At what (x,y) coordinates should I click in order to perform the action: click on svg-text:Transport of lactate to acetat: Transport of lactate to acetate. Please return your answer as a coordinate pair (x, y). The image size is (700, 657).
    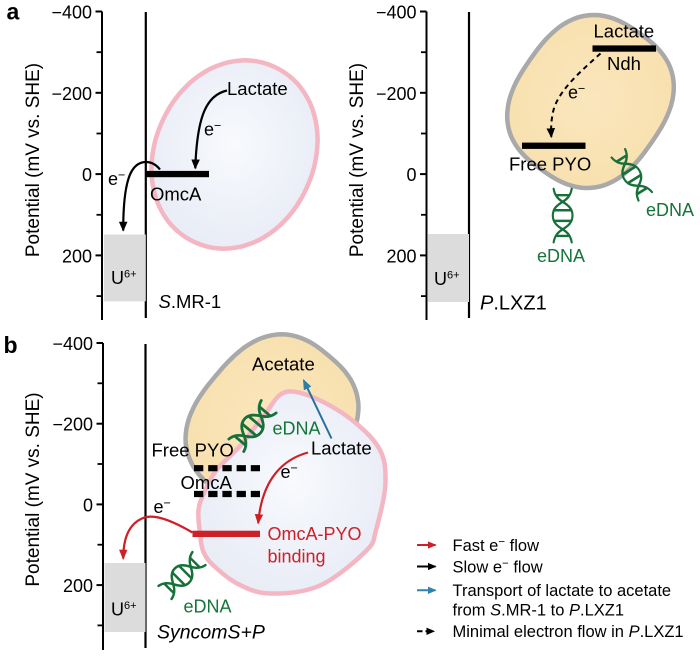
    Looking at the image, I should click on (562, 591).